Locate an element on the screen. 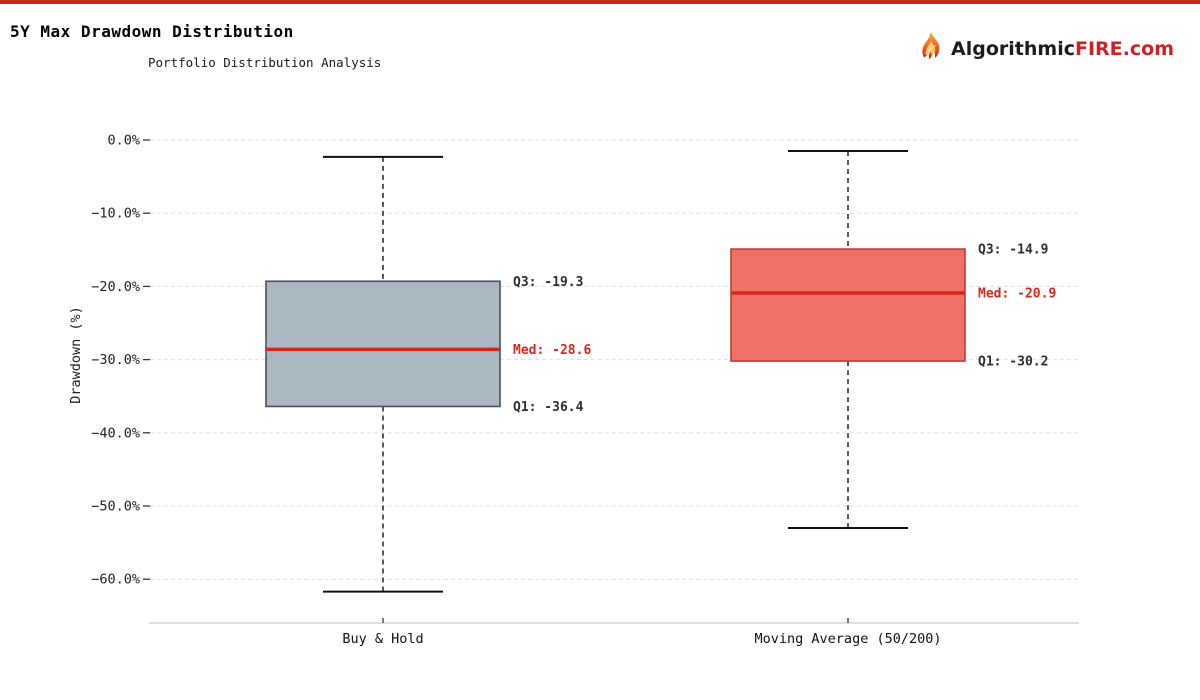  y-axis-label: Drawdown (%) is located at coordinates (76, 355).